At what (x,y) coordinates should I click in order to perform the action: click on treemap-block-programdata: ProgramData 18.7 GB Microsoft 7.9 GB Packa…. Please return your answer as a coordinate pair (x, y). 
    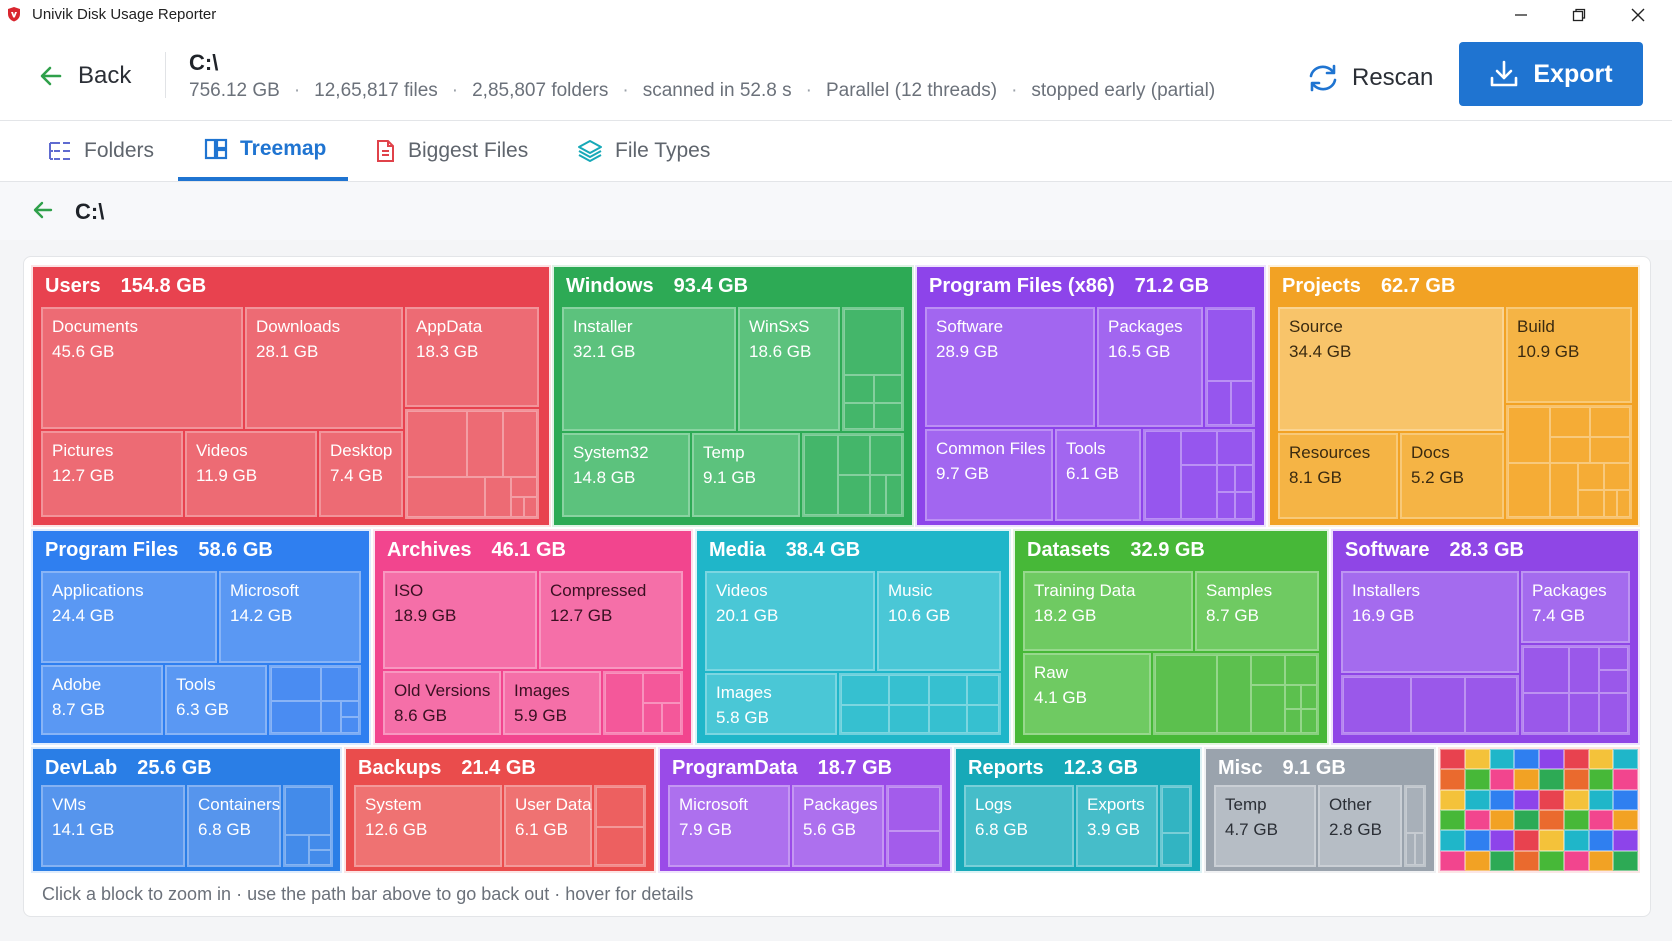
    Looking at the image, I should click on (805, 810).